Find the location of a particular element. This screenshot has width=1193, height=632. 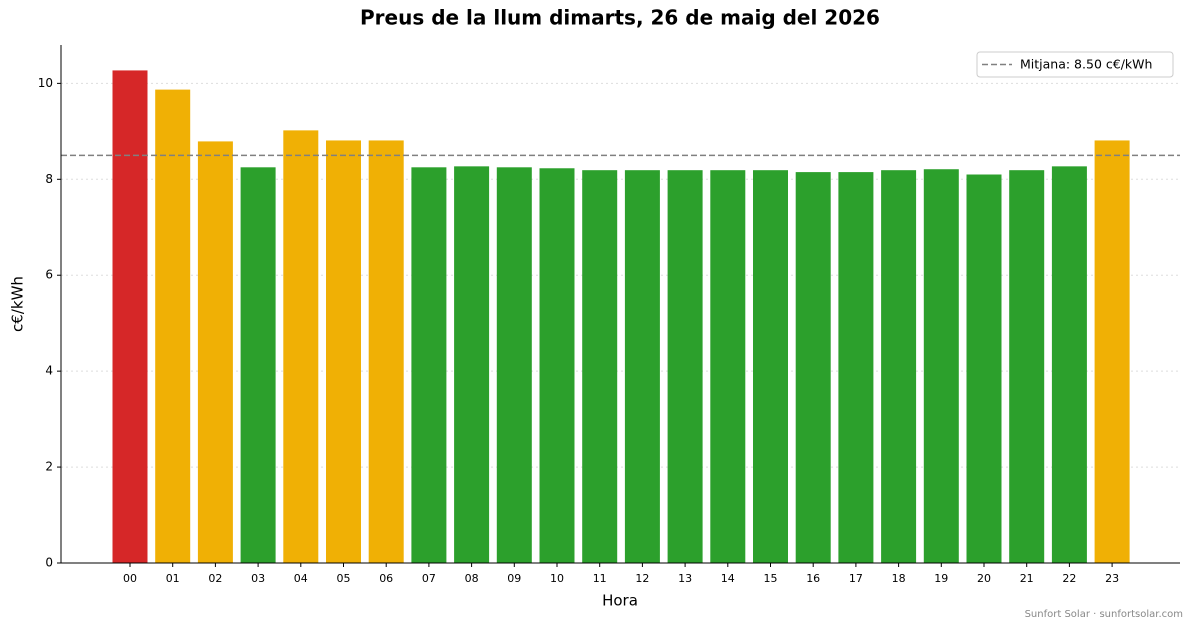

legend-label: Mitjana: 8.50 c€/kWh is located at coordinates (1086, 64).